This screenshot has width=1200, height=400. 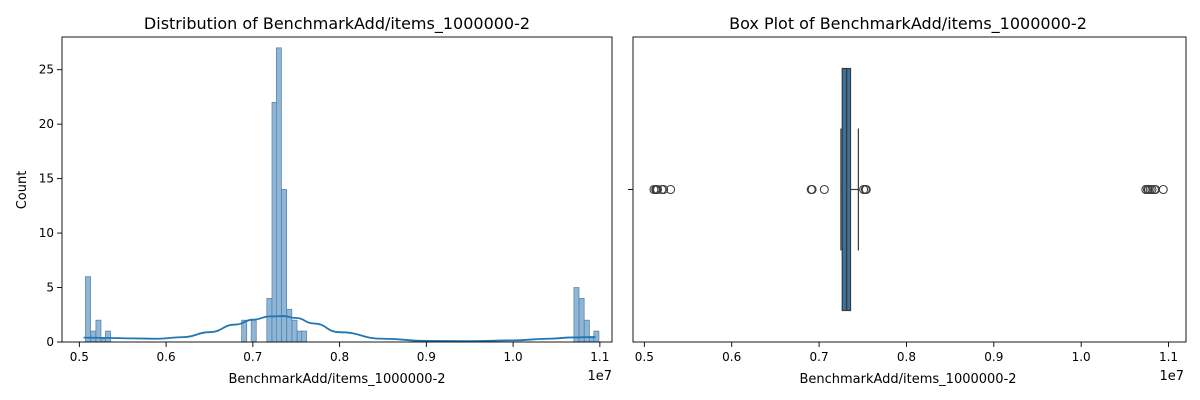 I want to click on boxplot-x-tick-label: 1.0, so click(x=1081, y=357).